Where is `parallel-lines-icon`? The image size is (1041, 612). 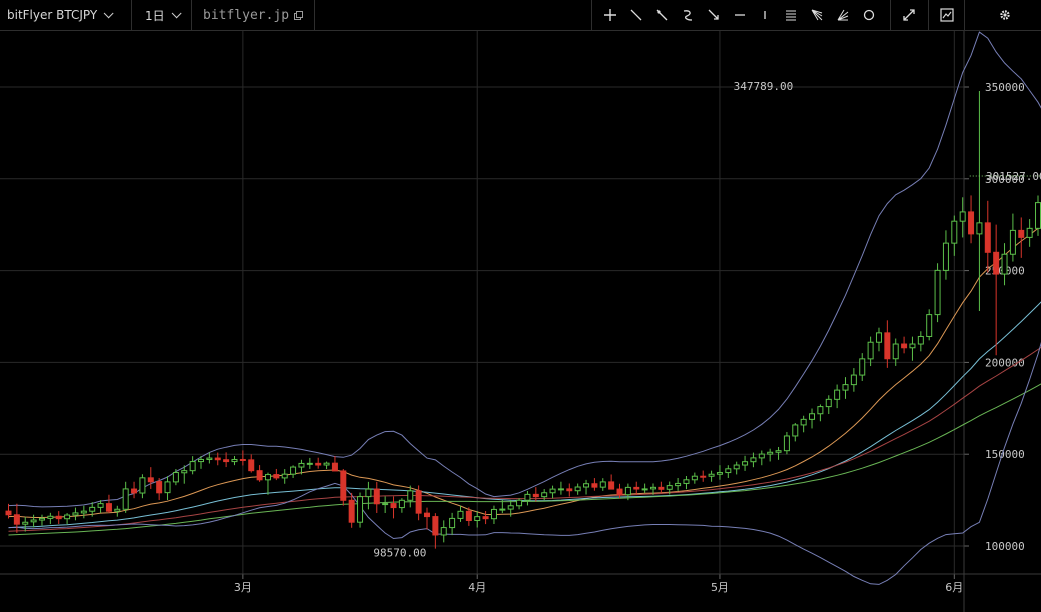 parallel-lines-icon is located at coordinates (791, 15).